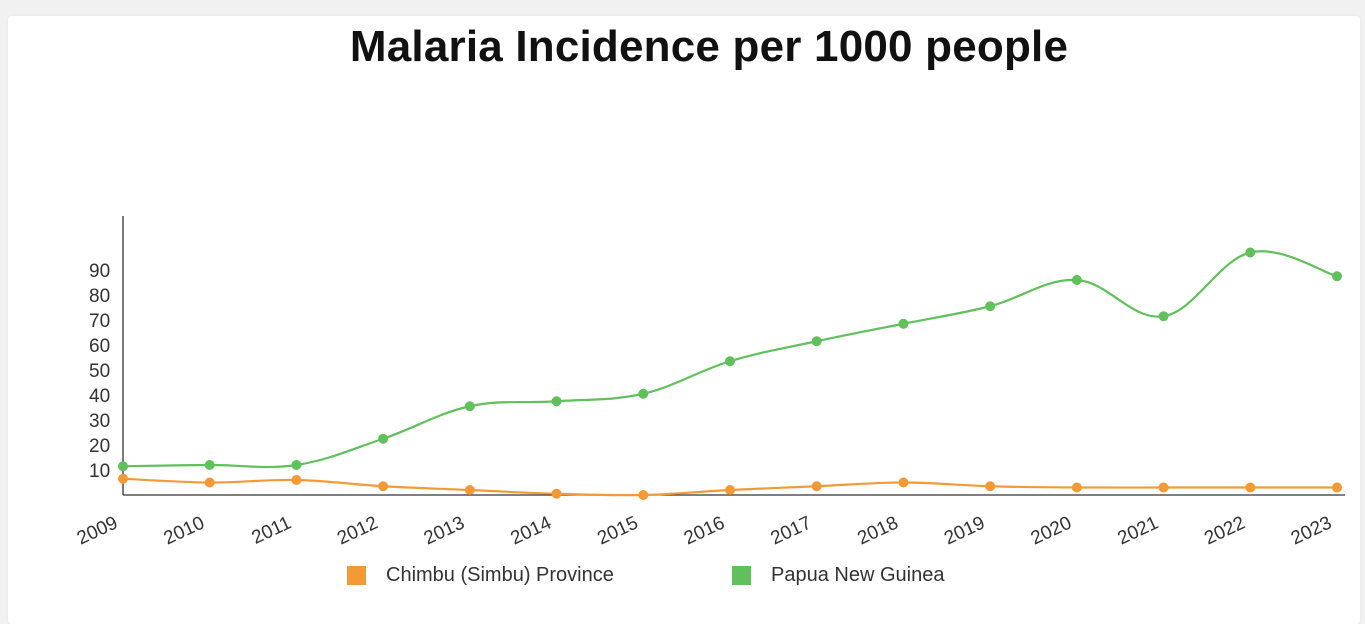 The height and width of the screenshot is (624, 1365). Describe the element at coordinates (709, 46) in the screenshot. I see `chart-title: Malaria Incidence per 1000 people` at that location.